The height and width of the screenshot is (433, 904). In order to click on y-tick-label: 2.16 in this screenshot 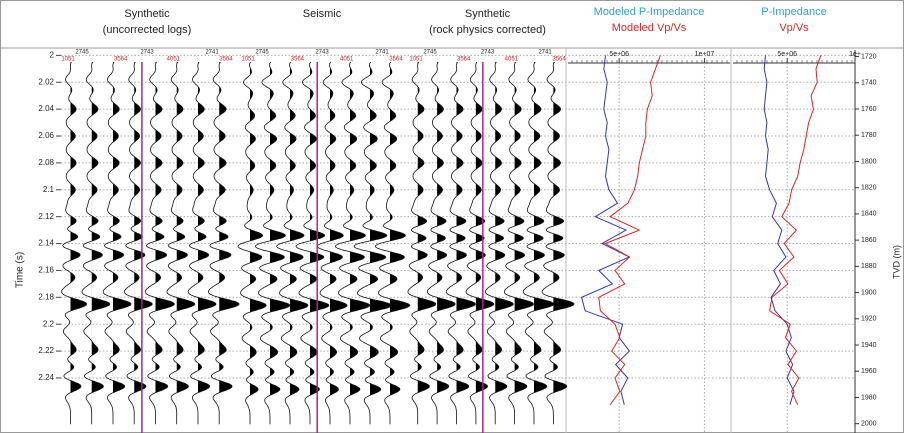, I will do `click(46, 270)`.